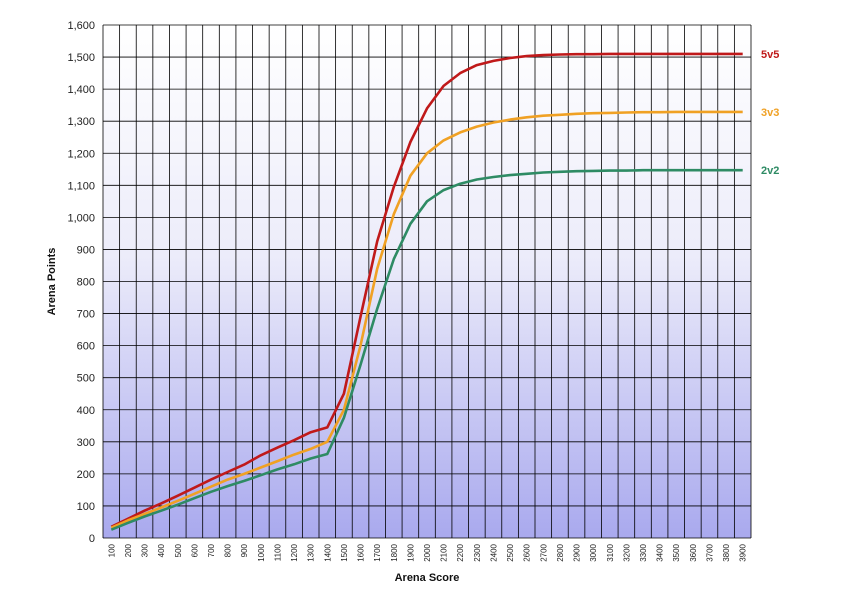  Describe the element at coordinates (86, 507) in the screenshot. I see `y-tick-label: 100` at that location.